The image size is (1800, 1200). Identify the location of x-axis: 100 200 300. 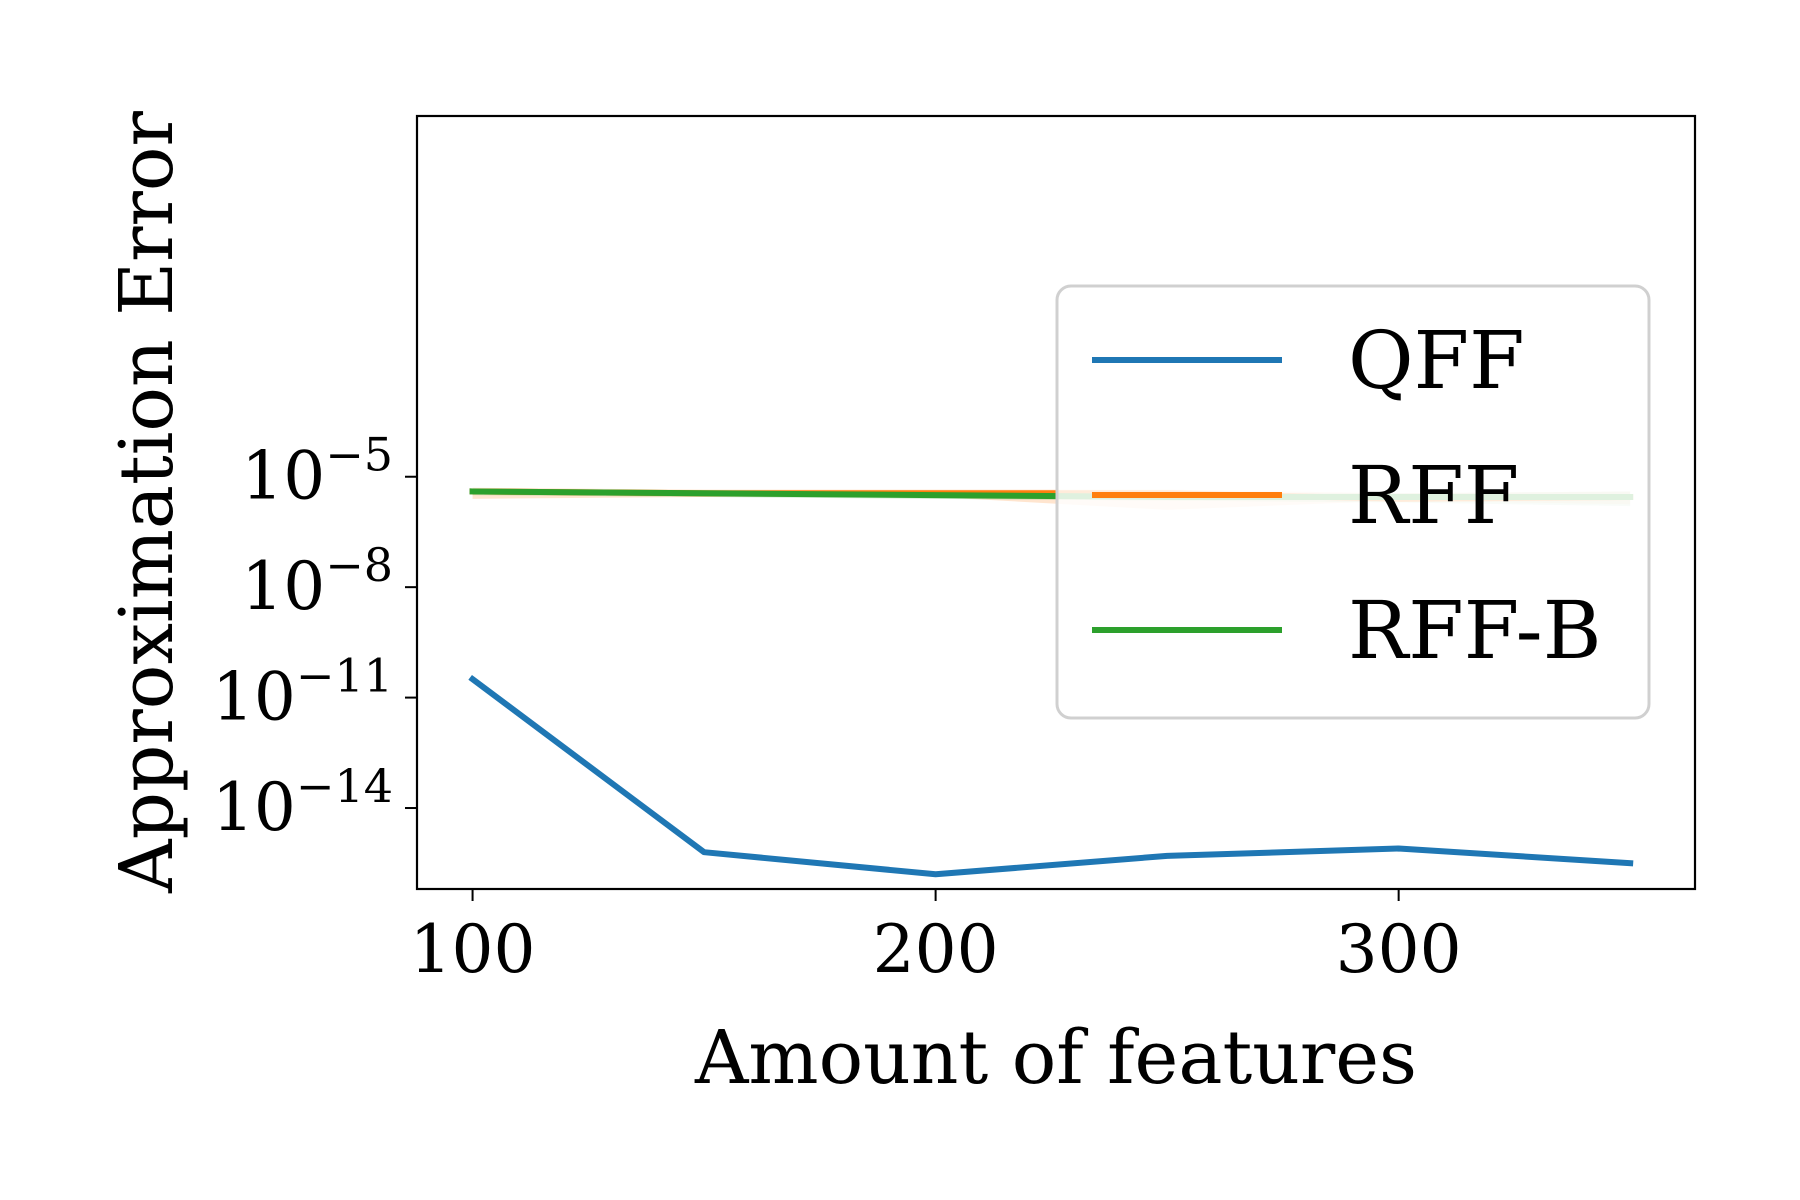
(936, 938).